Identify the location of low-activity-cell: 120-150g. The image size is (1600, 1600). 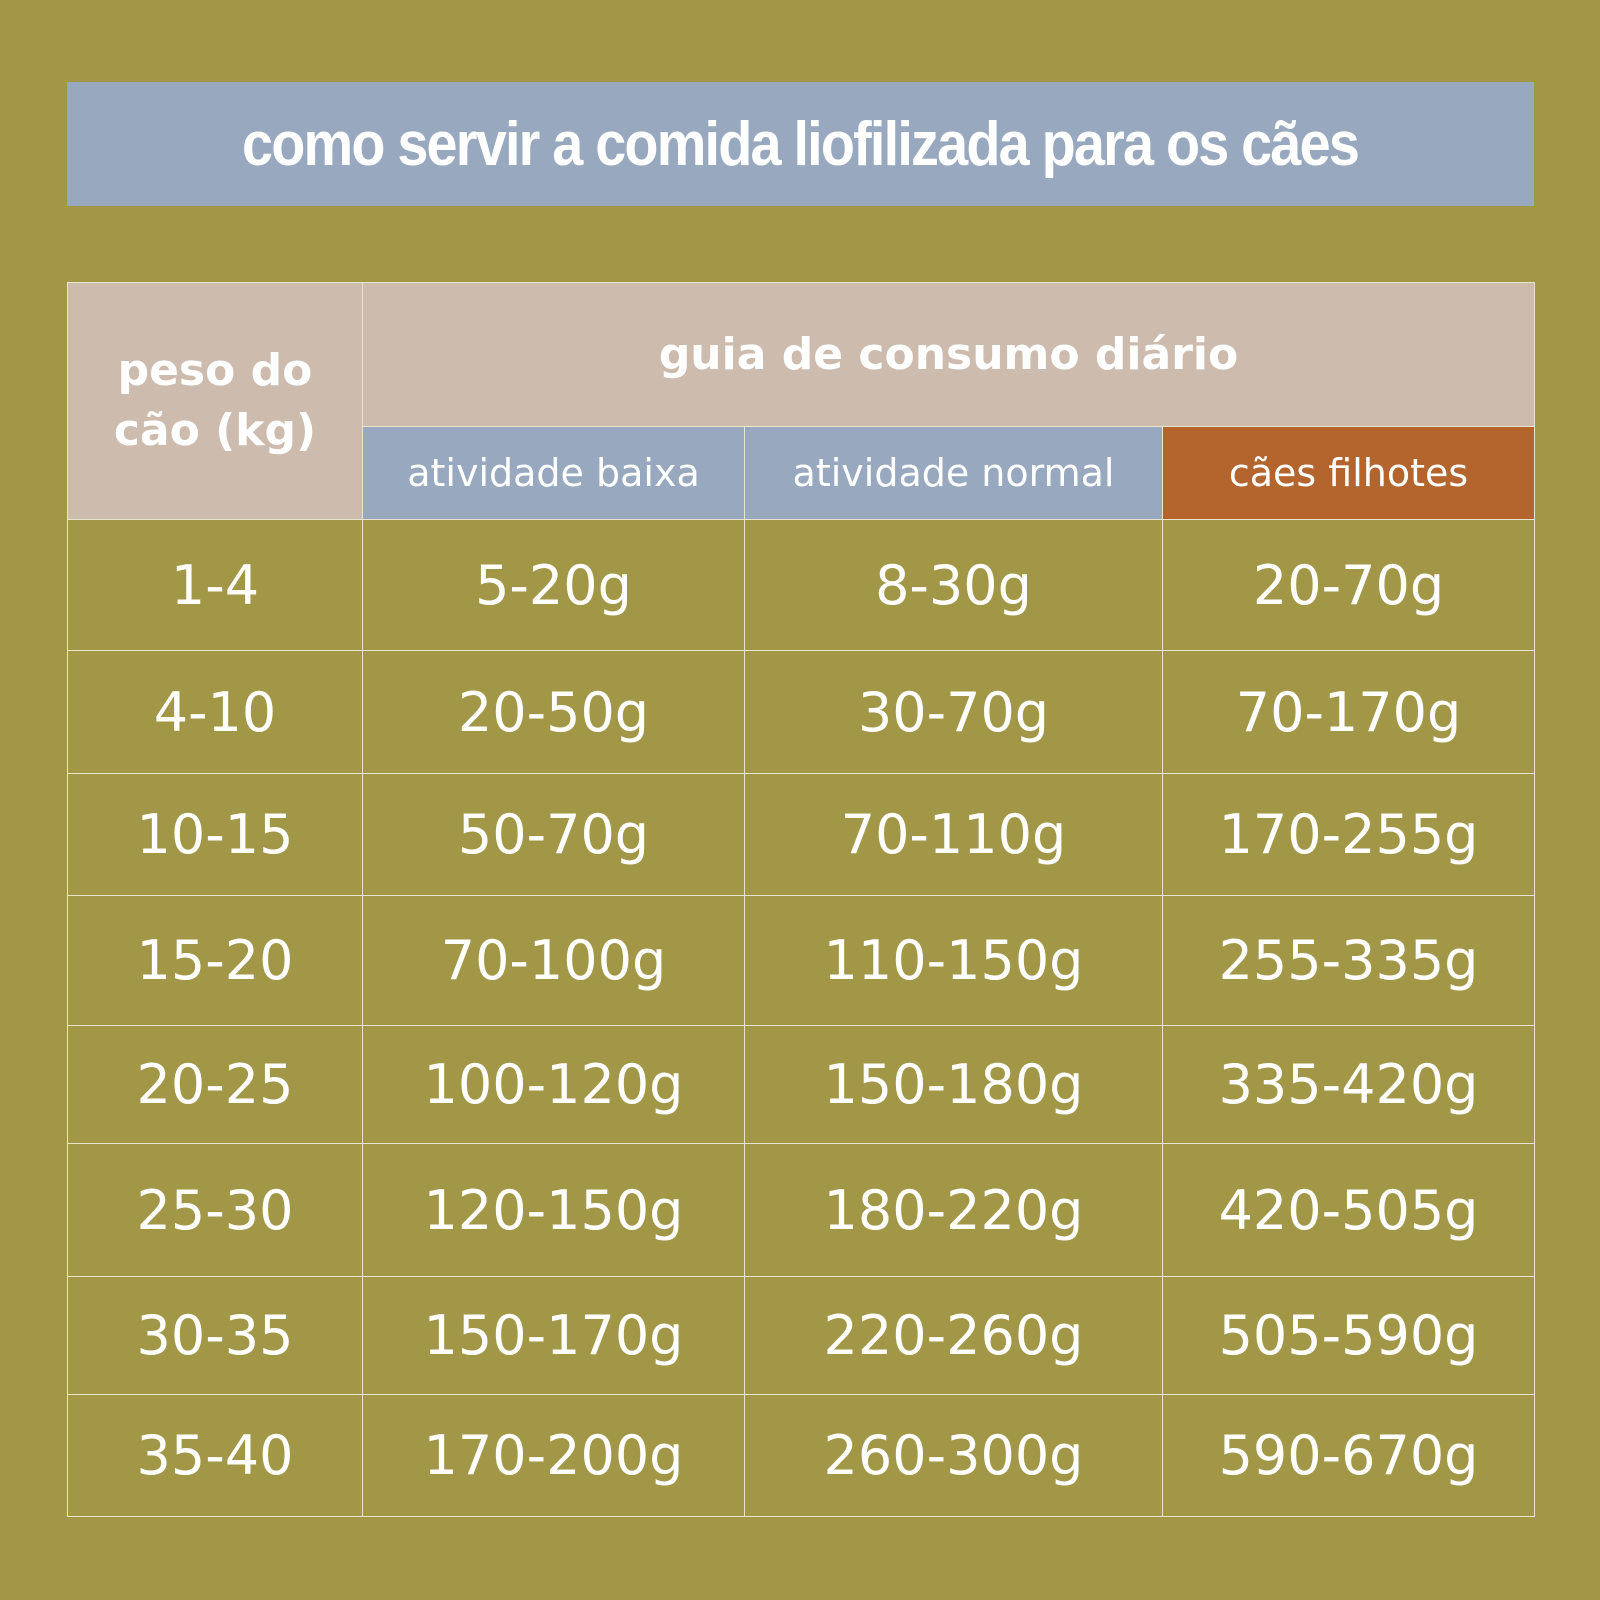
(553, 1210).